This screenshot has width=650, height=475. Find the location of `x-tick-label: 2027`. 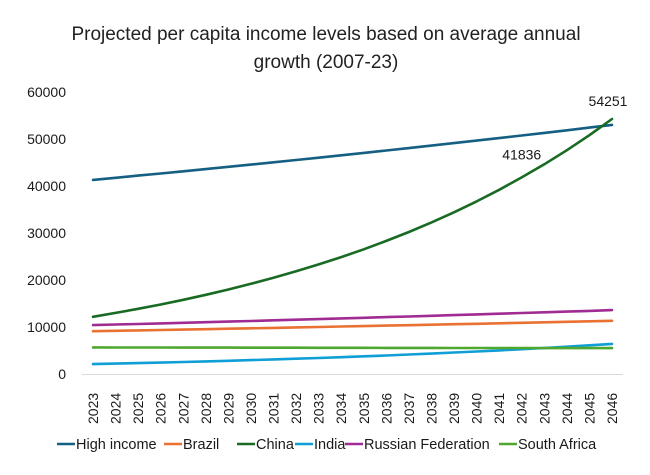

x-tick-label: 2027 is located at coordinates (183, 408).